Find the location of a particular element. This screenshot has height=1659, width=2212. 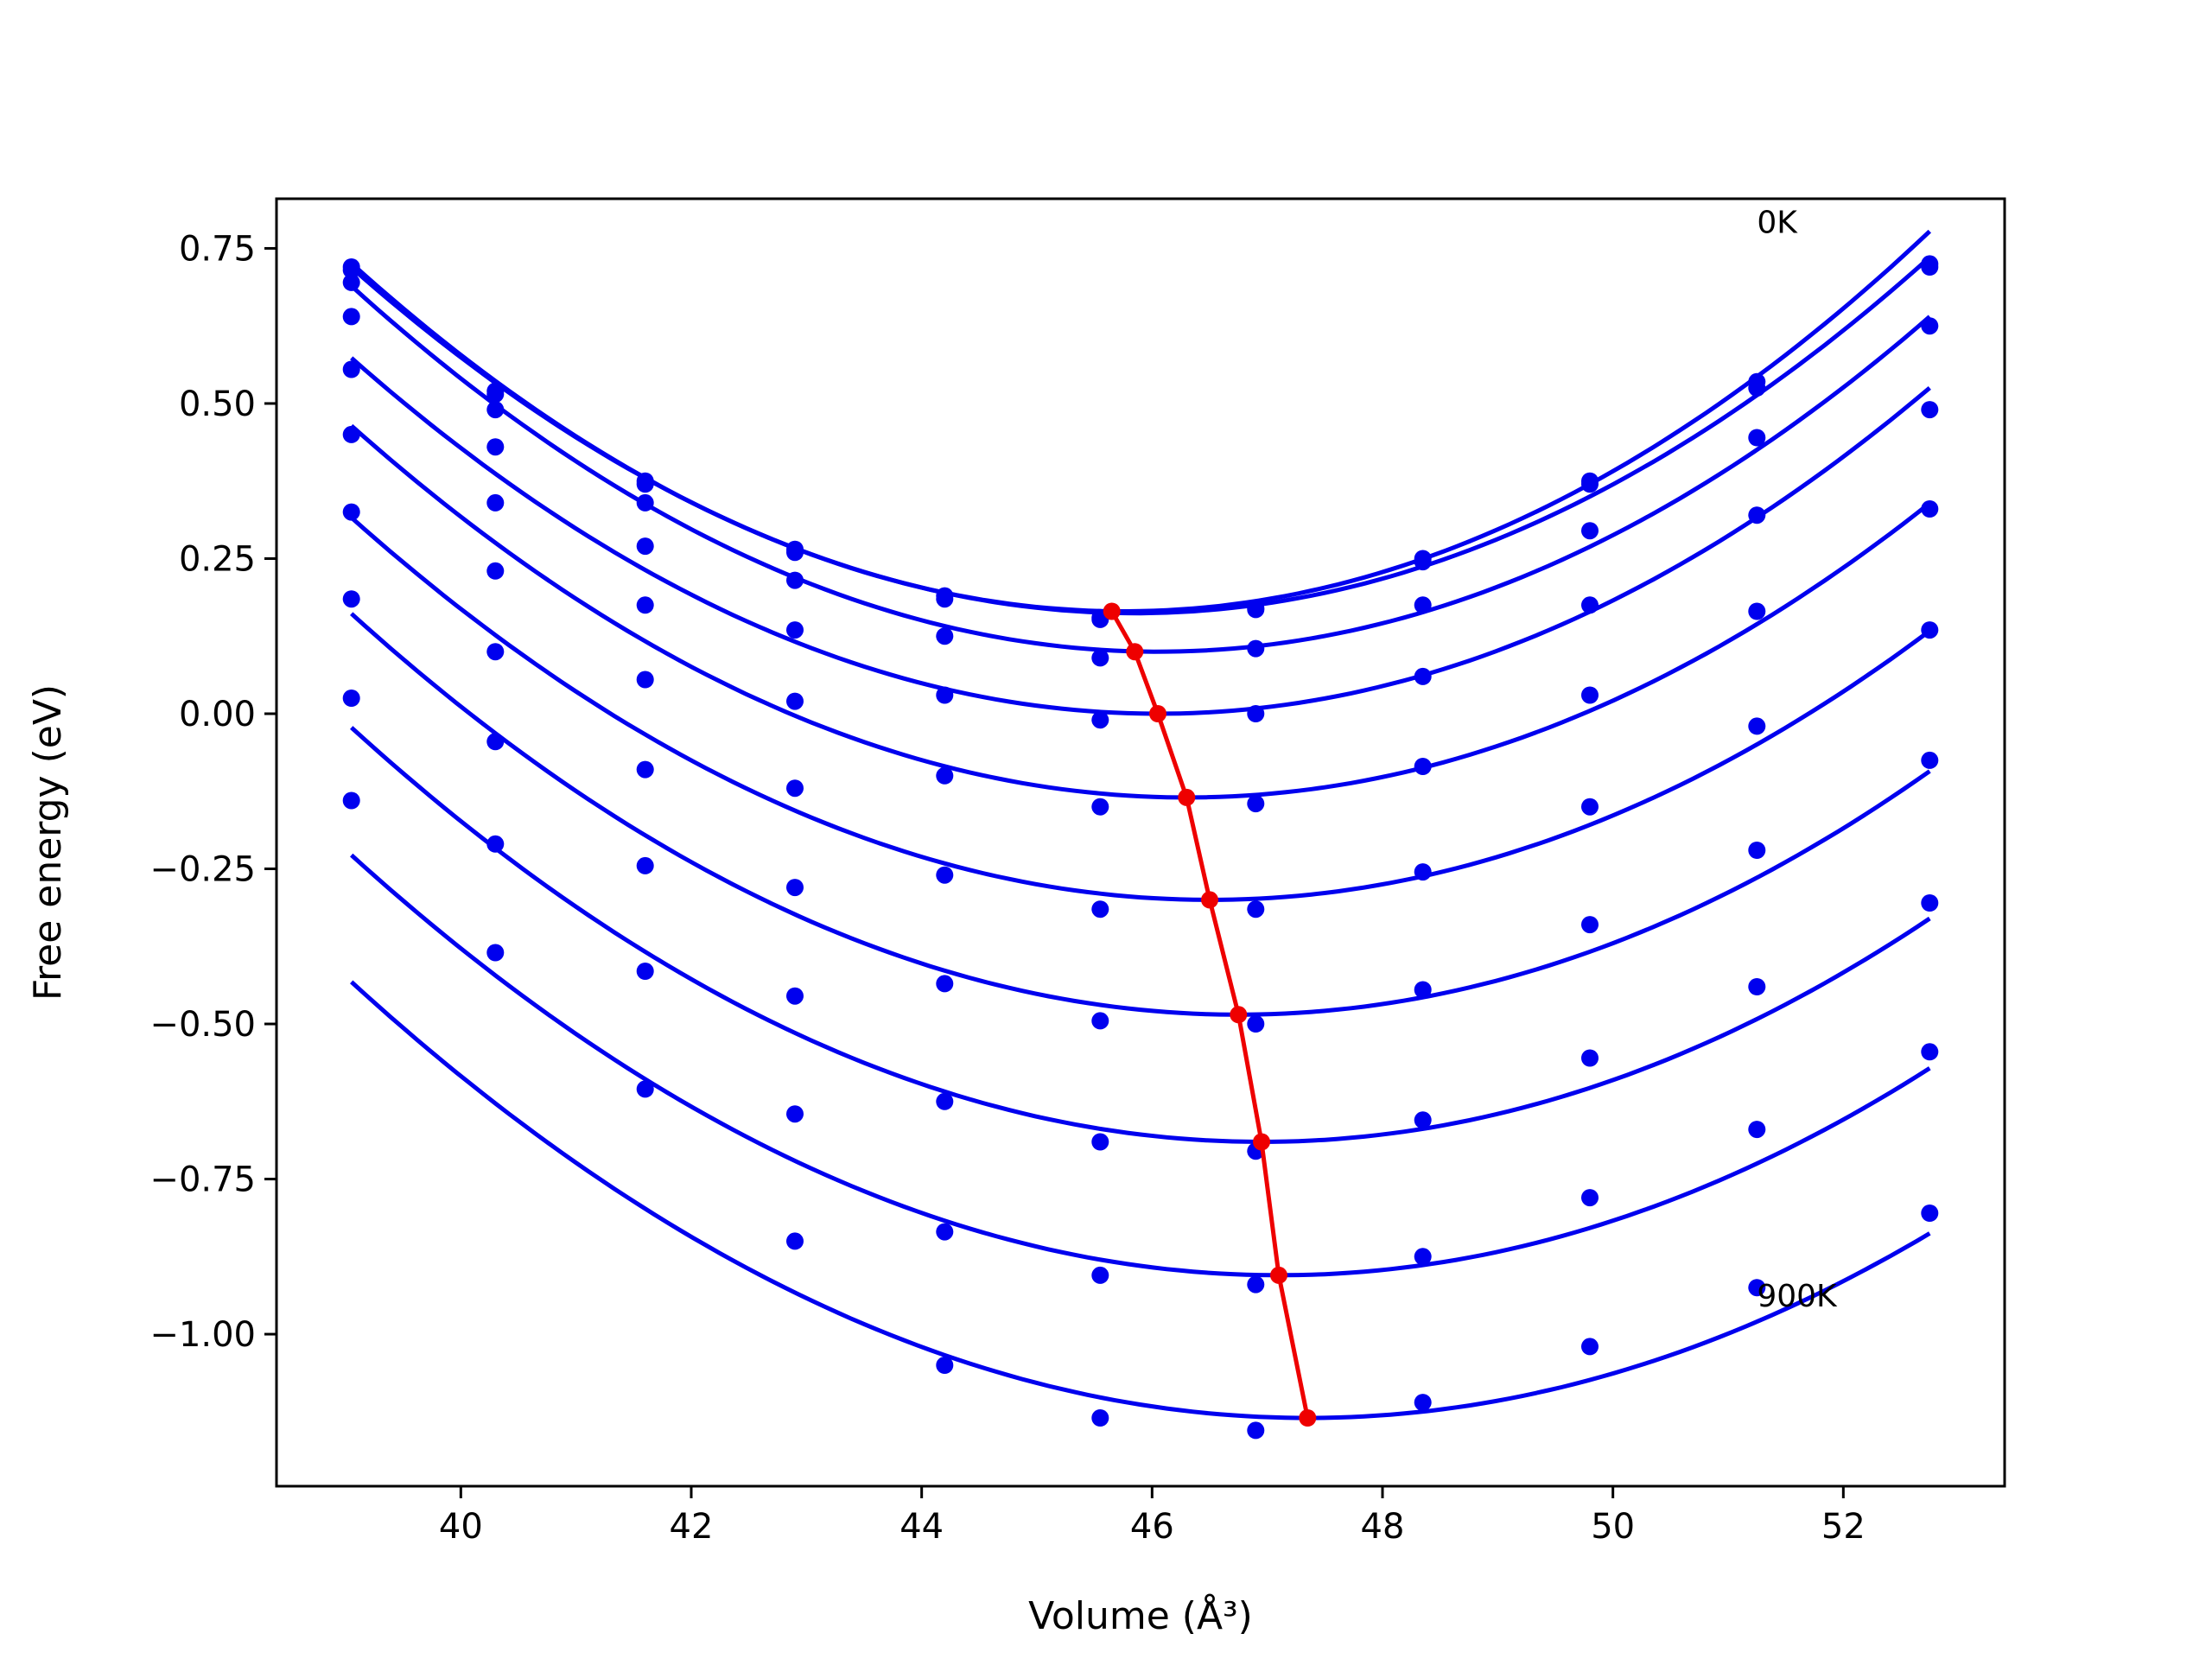

y-tick-label: 0.25 is located at coordinates (217, 559).